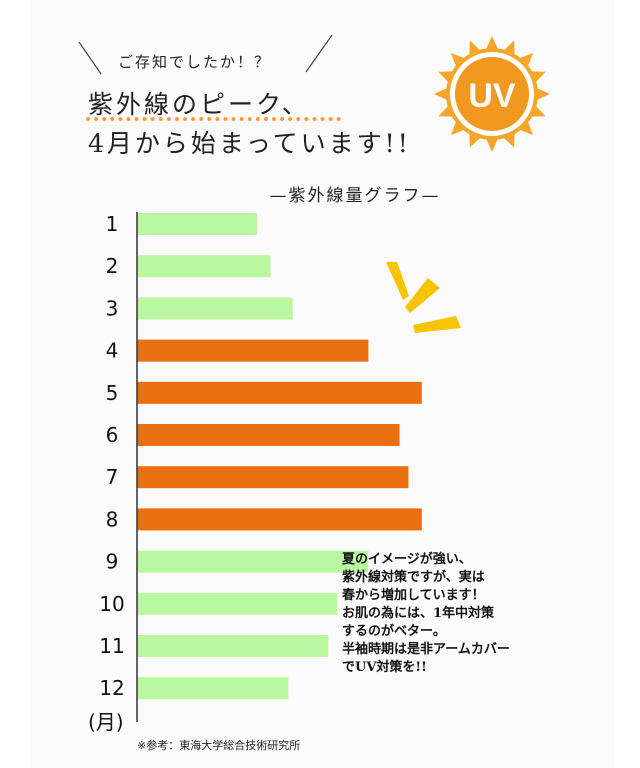  Describe the element at coordinates (413, 577) in the screenshot. I see `note-line: 紫外線対策ですが、実は` at that location.